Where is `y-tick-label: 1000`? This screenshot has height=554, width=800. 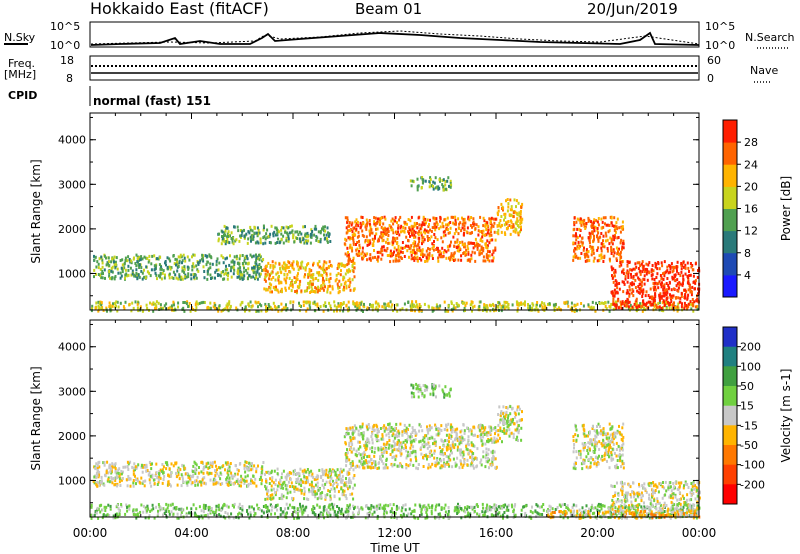 y-tick-label: 1000 is located at coordinates (72, 273).